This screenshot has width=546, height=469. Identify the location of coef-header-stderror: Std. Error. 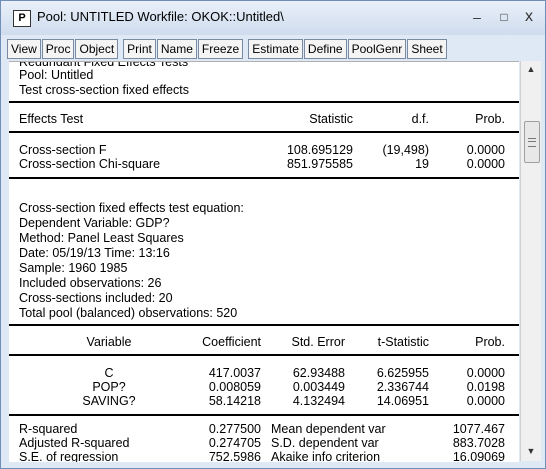
(318, 342).